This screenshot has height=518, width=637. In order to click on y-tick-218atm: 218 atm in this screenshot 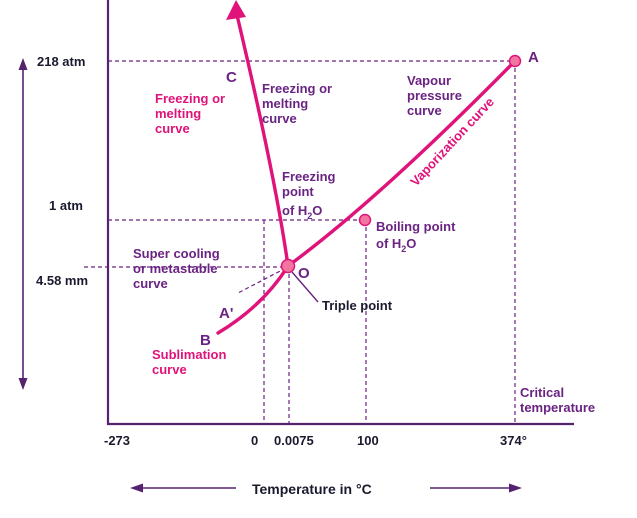, I will do `click(61, 61)`.